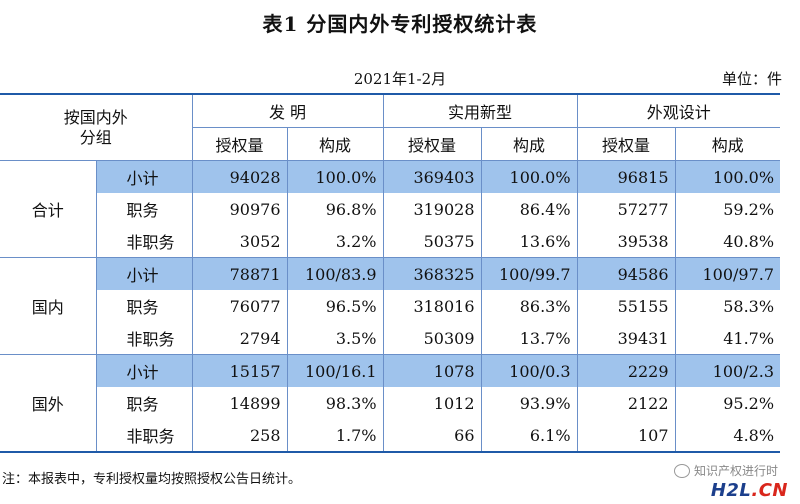 Image resolution: width=800 pixels, height=504 pixels. I want to click on table-cell: 76077, so click(239, 306).